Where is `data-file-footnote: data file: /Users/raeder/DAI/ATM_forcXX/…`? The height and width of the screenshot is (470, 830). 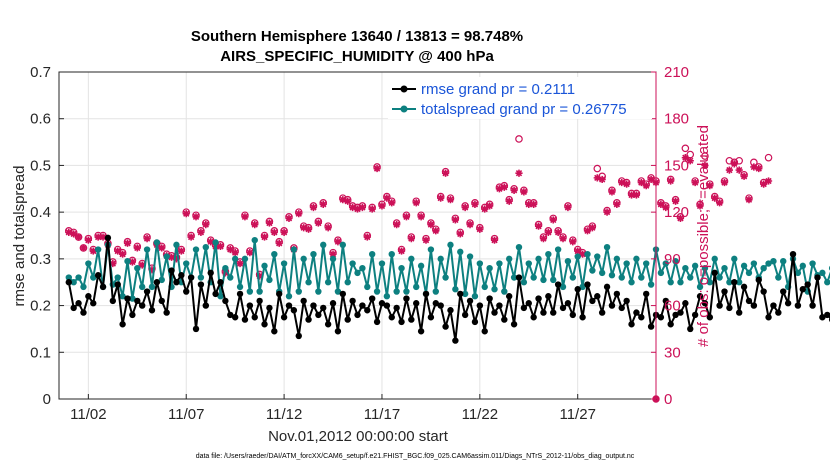 data-file-footnote: data file: /Users/raeder/DAI/ATM_forcXX/… is located at coordinates (415, 456).